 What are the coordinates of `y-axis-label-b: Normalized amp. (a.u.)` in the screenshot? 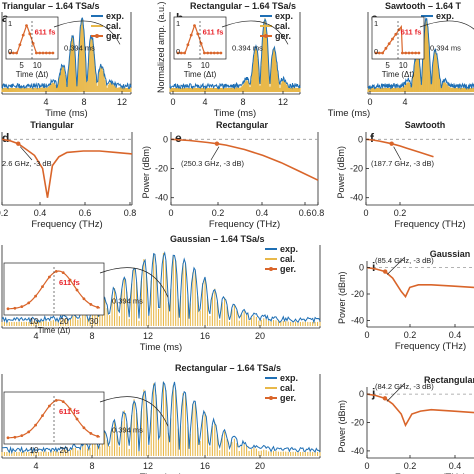 It's located at (161, 47).